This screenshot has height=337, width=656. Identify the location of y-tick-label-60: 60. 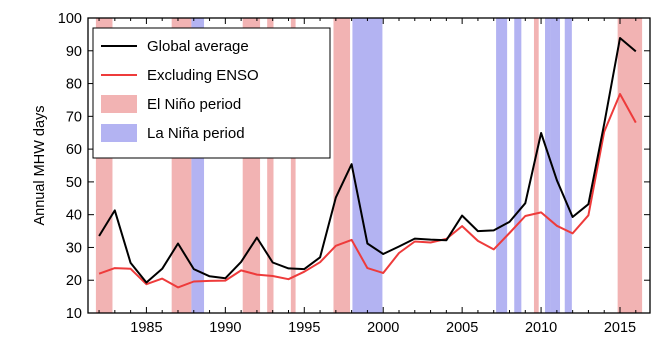
(74, 150).